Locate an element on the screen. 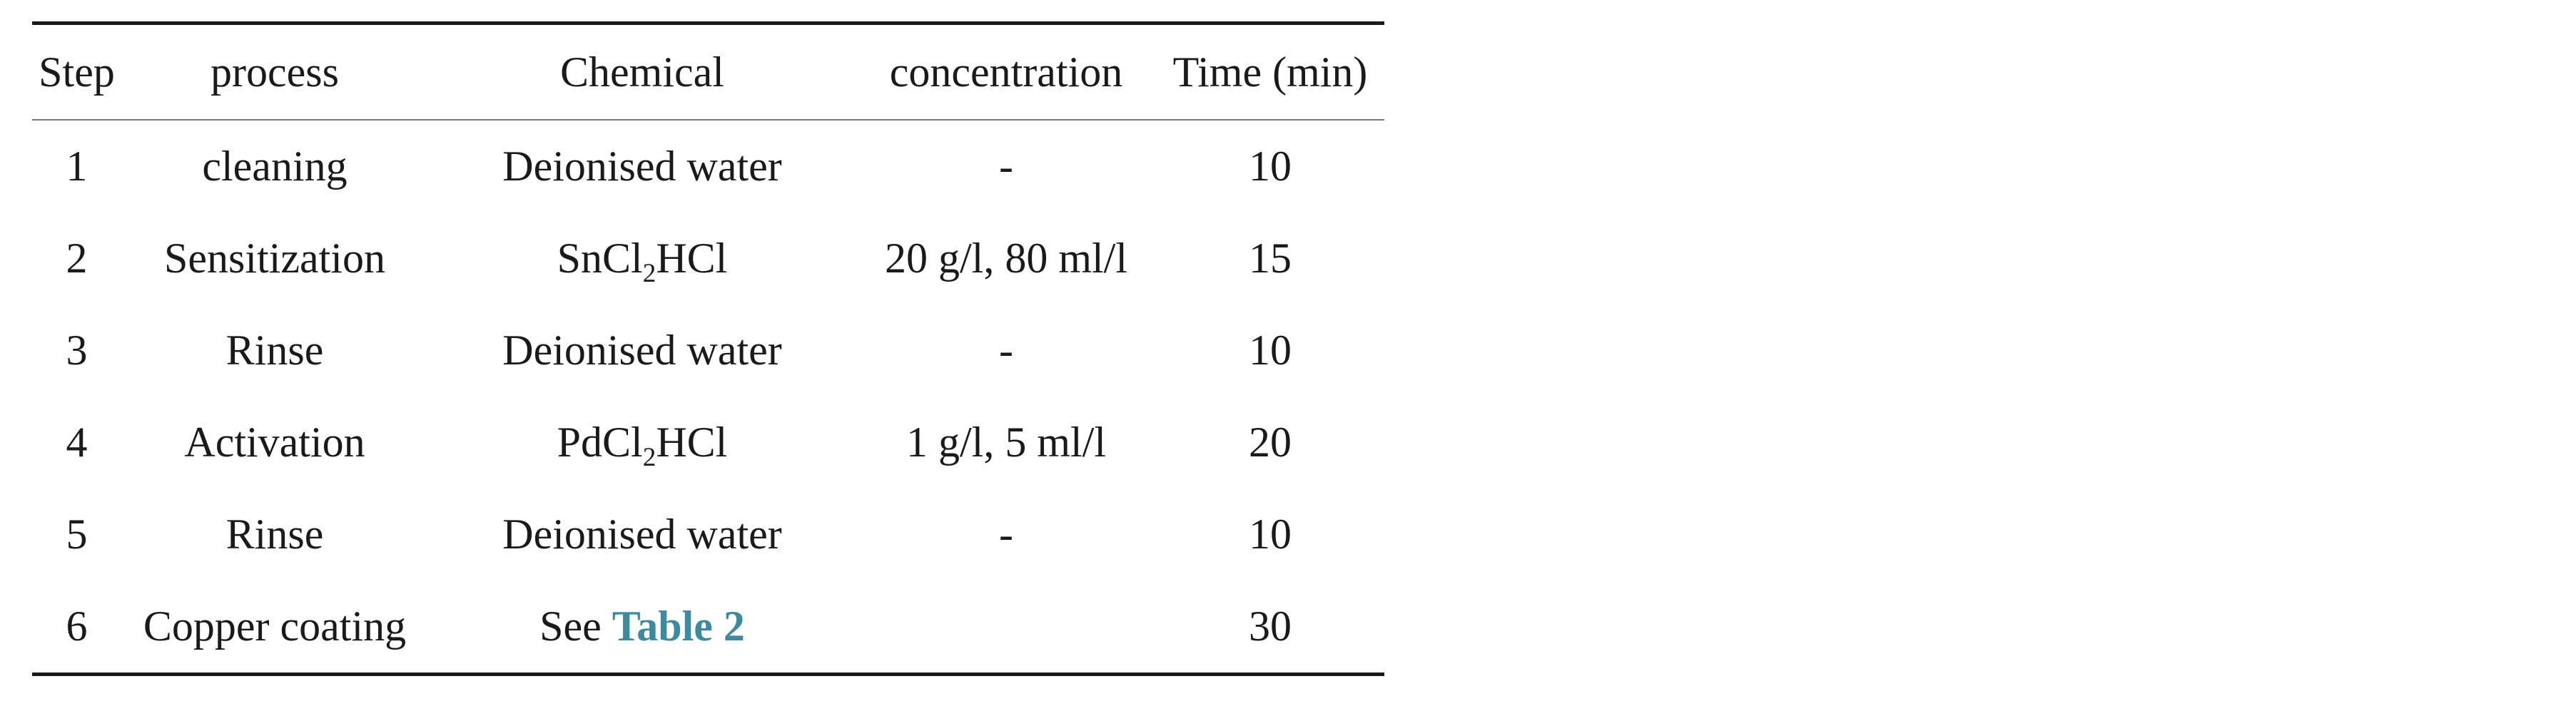 This screenshot has width=2576, height=716. table-row: 5 Rinse Deionised water - 10 is located at coordinates (708, 535).